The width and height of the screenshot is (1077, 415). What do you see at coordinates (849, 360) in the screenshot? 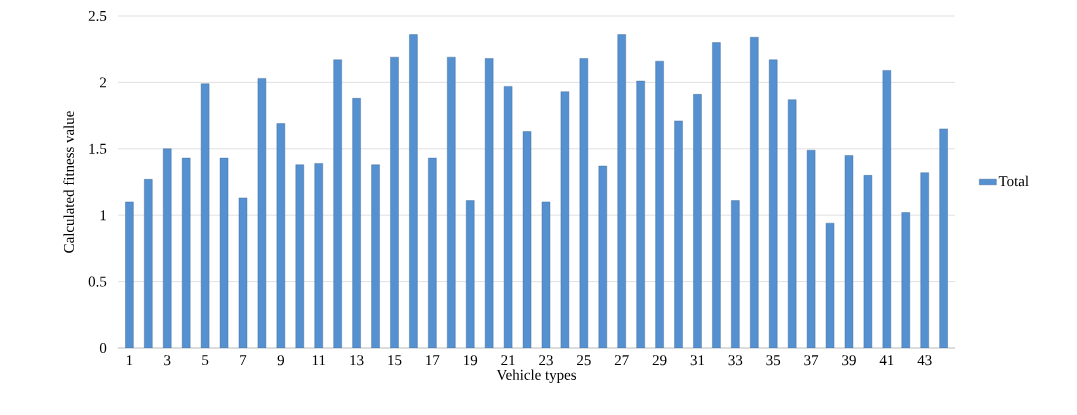
I see `x-tick-label: 39` at bounding box center [849, 360].